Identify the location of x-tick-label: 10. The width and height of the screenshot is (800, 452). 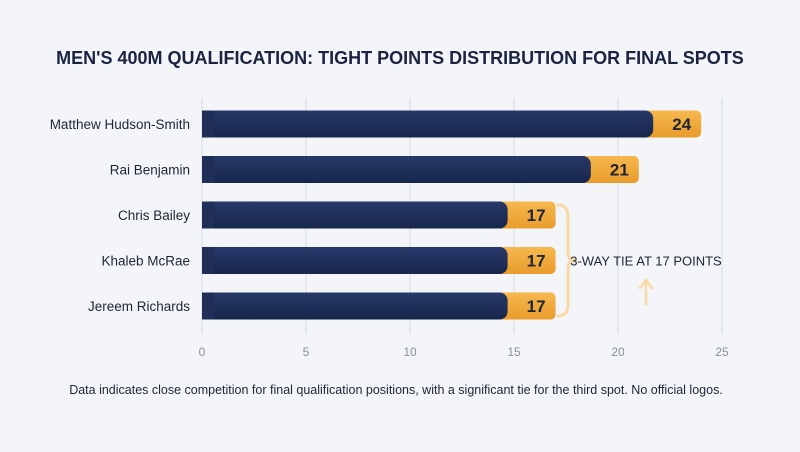
(410, 352).